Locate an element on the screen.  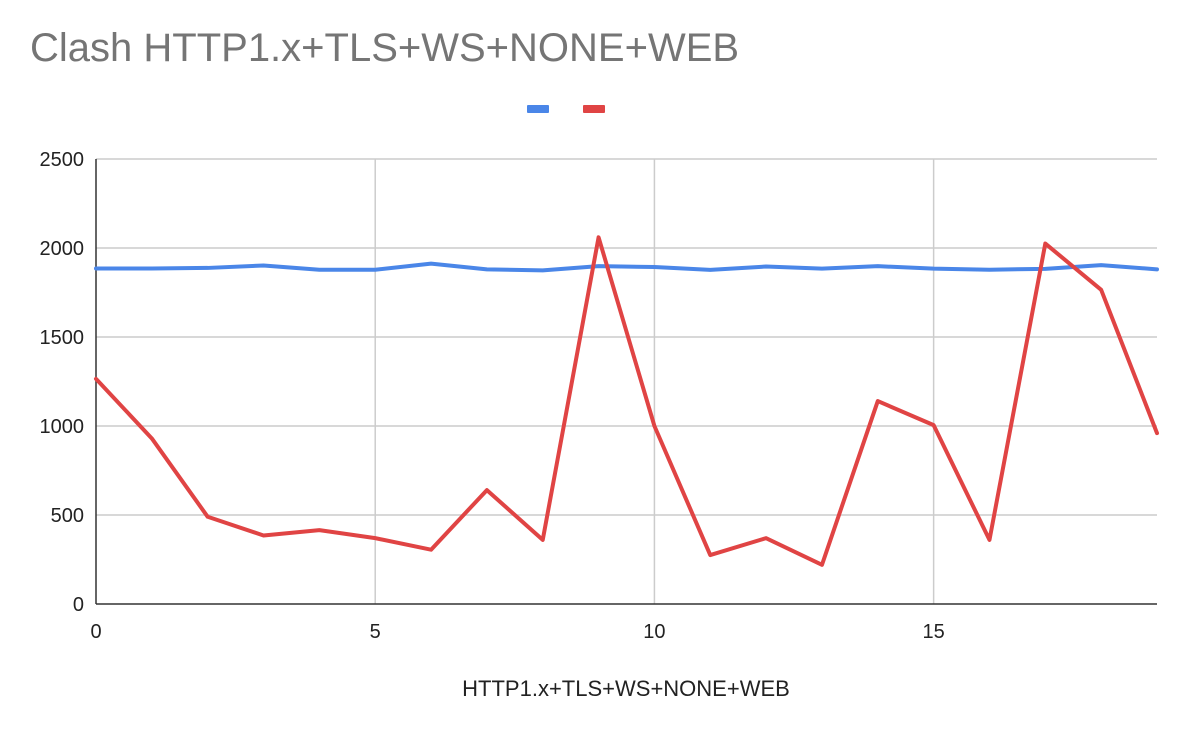
x-axis-title: HTTP1.x+TLS+WS+NONE+WEB is located at coordinates (626, 688).